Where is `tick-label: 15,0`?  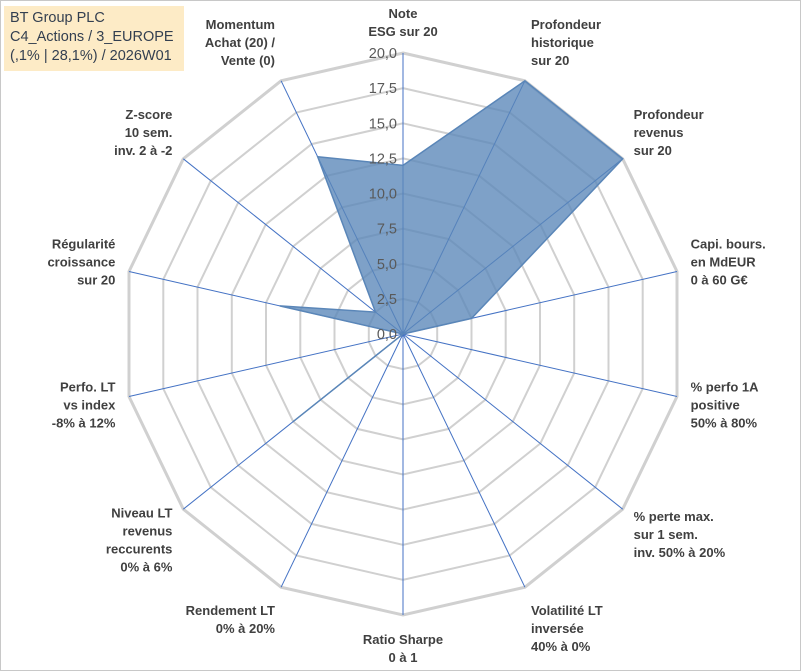 tick-label: 15,0 is located at coordinates (383, 124).